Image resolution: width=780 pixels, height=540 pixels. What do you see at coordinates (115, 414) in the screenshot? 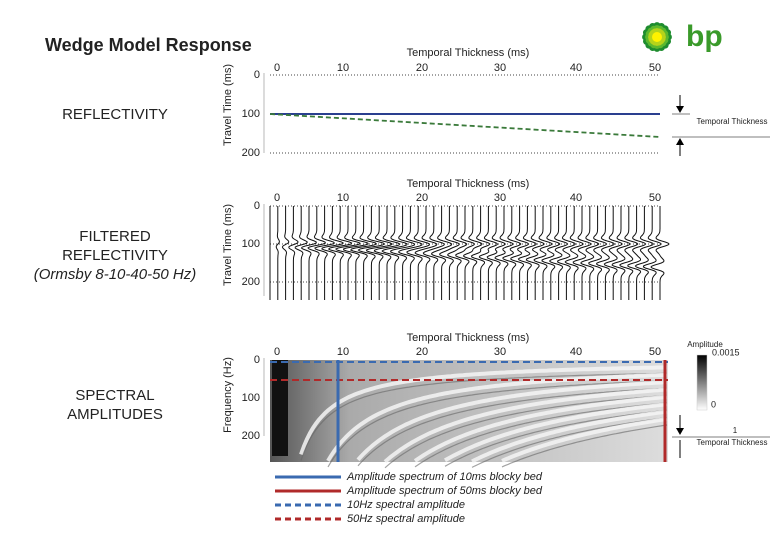
I see `panel-label: AMPLITUDES` at bounding box center [115, 414].